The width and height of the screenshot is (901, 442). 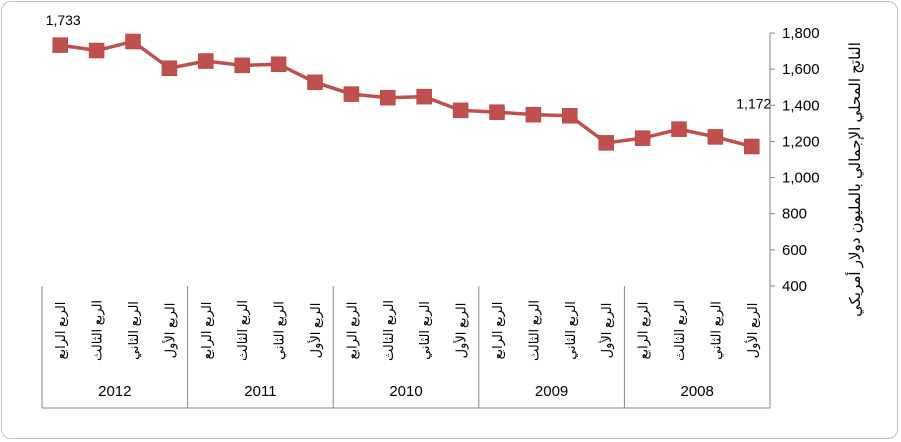 I want to click on year-label: 2011, so click(x=260, y=391).